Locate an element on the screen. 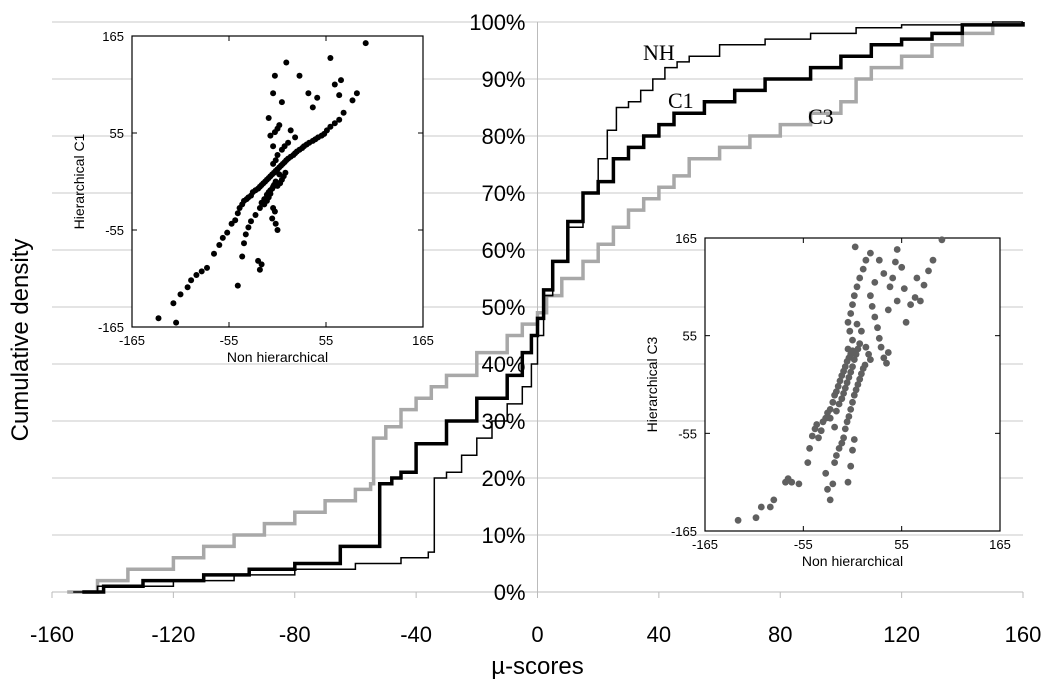 Image resolution: width=1050 pixels, height=684 pixels. y-tick-label: 0% is located at coordinates (510, 592).